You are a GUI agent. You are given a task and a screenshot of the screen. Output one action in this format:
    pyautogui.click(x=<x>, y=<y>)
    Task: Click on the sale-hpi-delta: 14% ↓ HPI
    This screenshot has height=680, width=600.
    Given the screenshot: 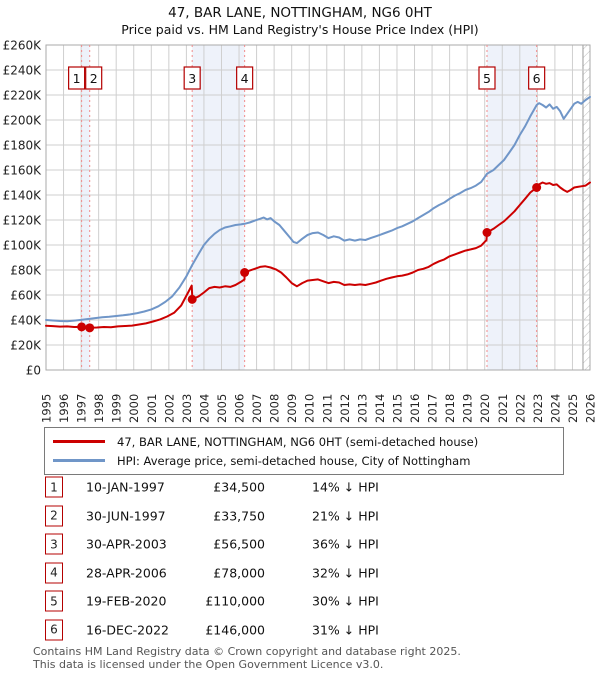 What is the action you would take?
    pyautogui.click(x=345, y=487)
    